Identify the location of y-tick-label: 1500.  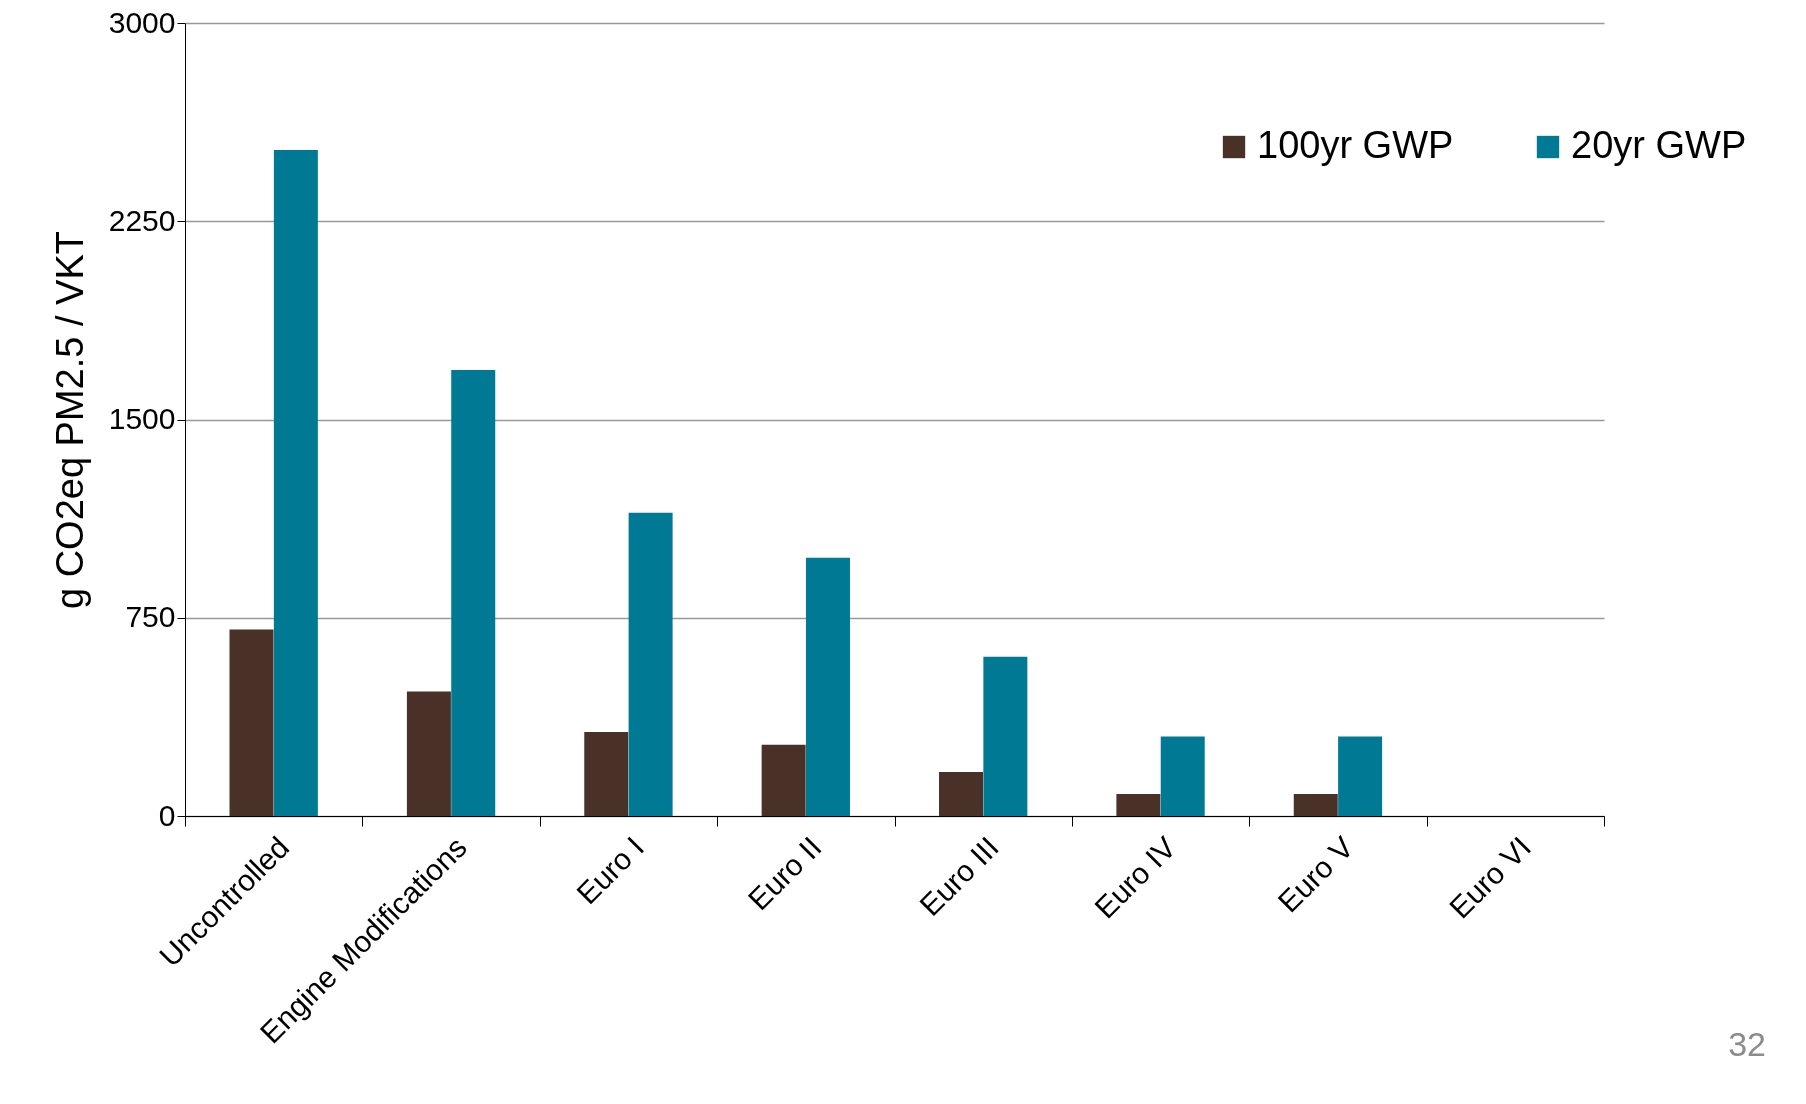
(142, 418).